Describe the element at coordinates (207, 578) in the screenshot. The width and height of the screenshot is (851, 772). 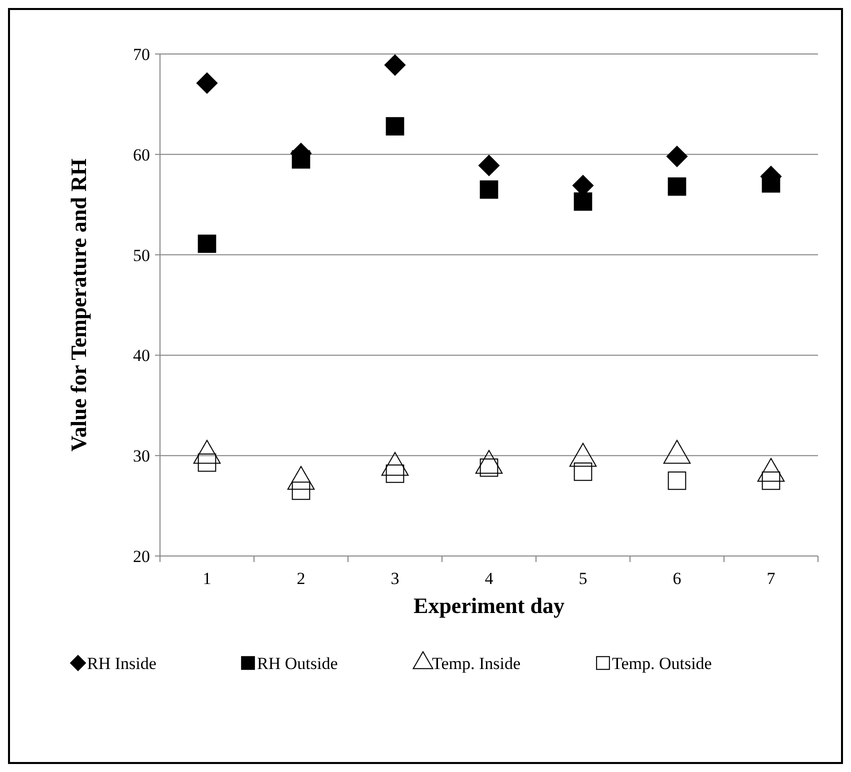
I see `x-tick-label: 1` at that location.